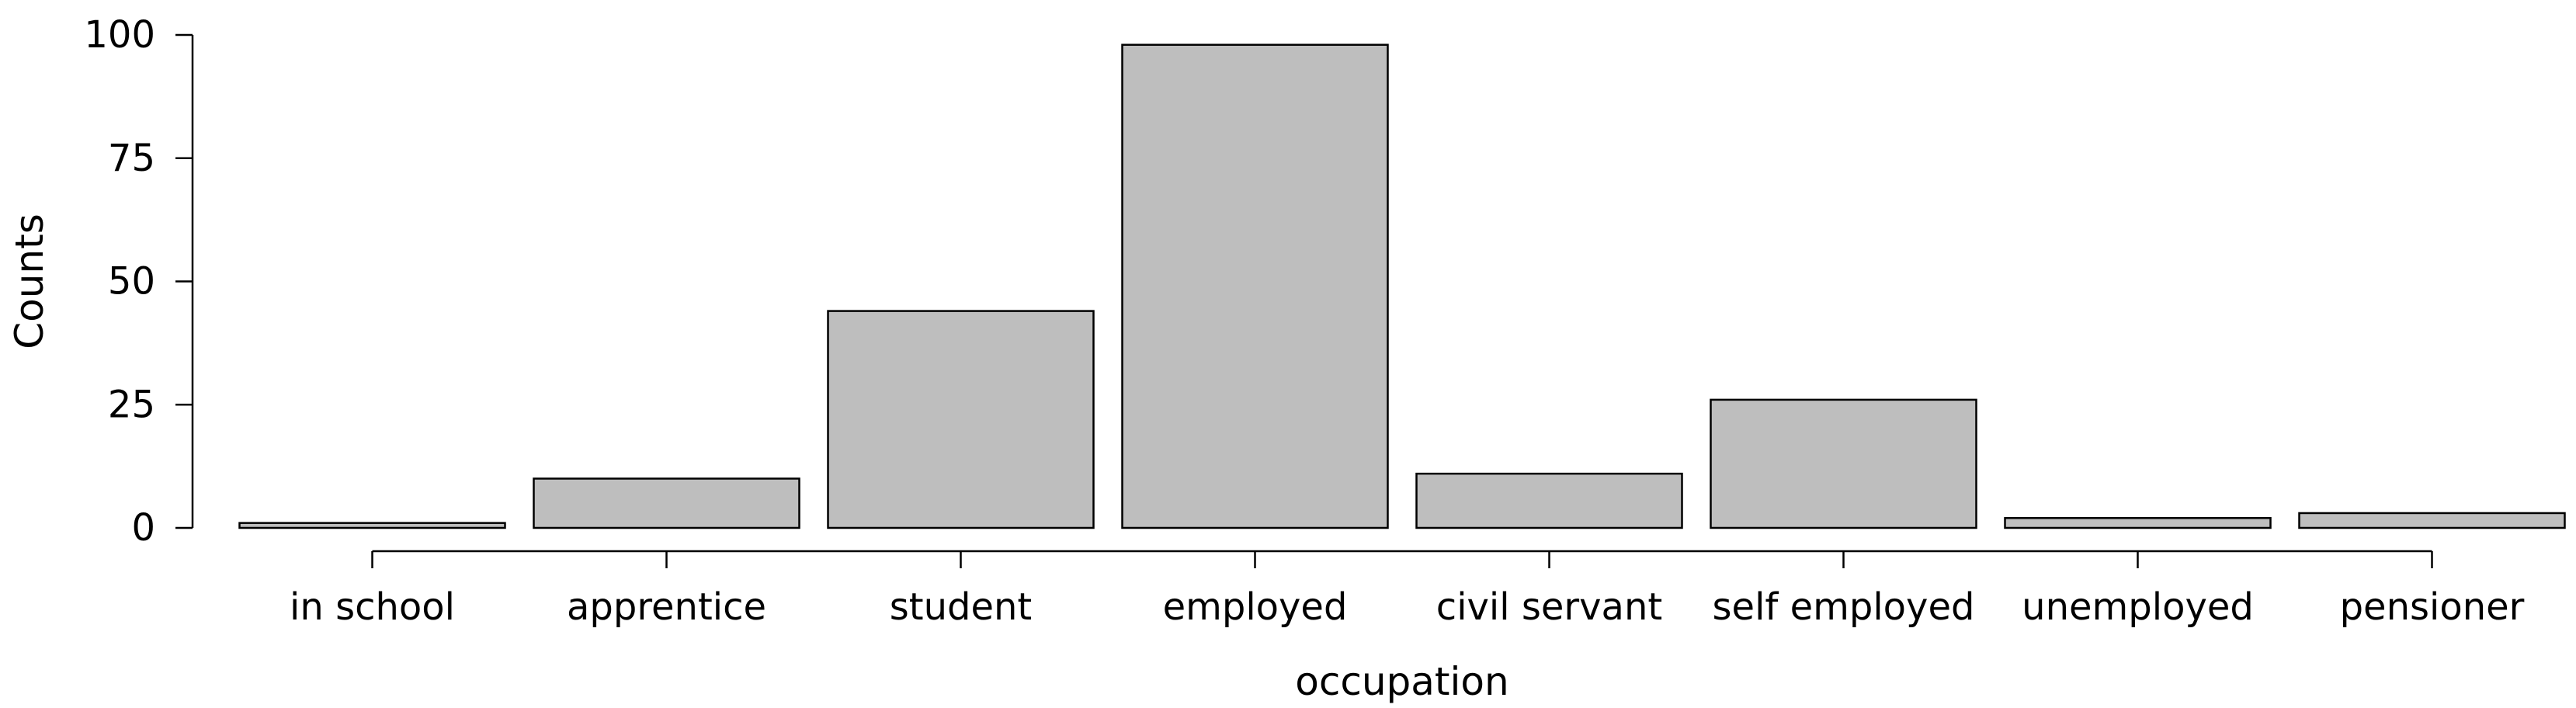 This screenshot has height=708, width=2576. Describe the element at coordinates (961, 419) in the screenshot. I see `bar-student` at that location.